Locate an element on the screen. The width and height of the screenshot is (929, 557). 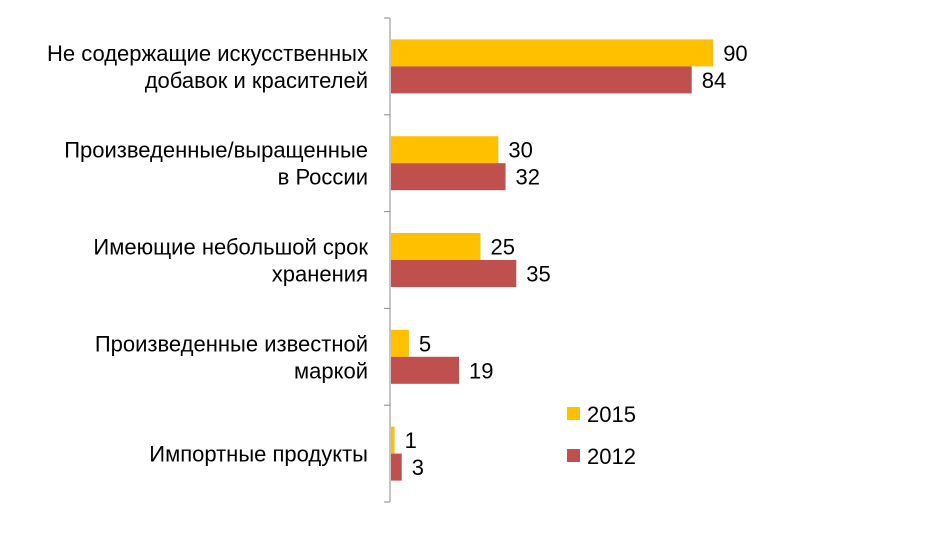
axis-layer is located at coordinates (387, 260).